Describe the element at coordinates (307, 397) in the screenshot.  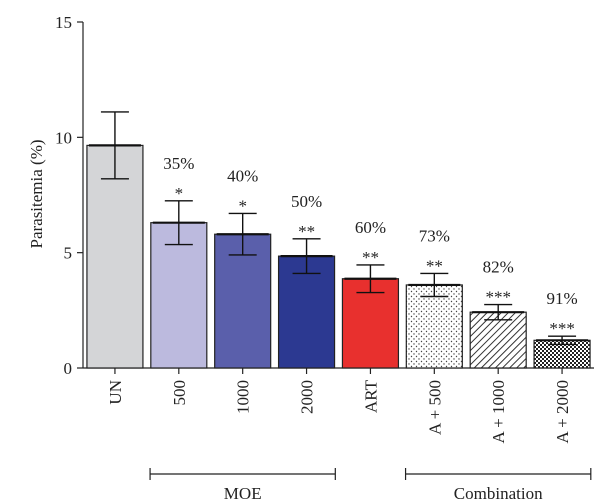
I see `x-tick-label: 2000` at that location.